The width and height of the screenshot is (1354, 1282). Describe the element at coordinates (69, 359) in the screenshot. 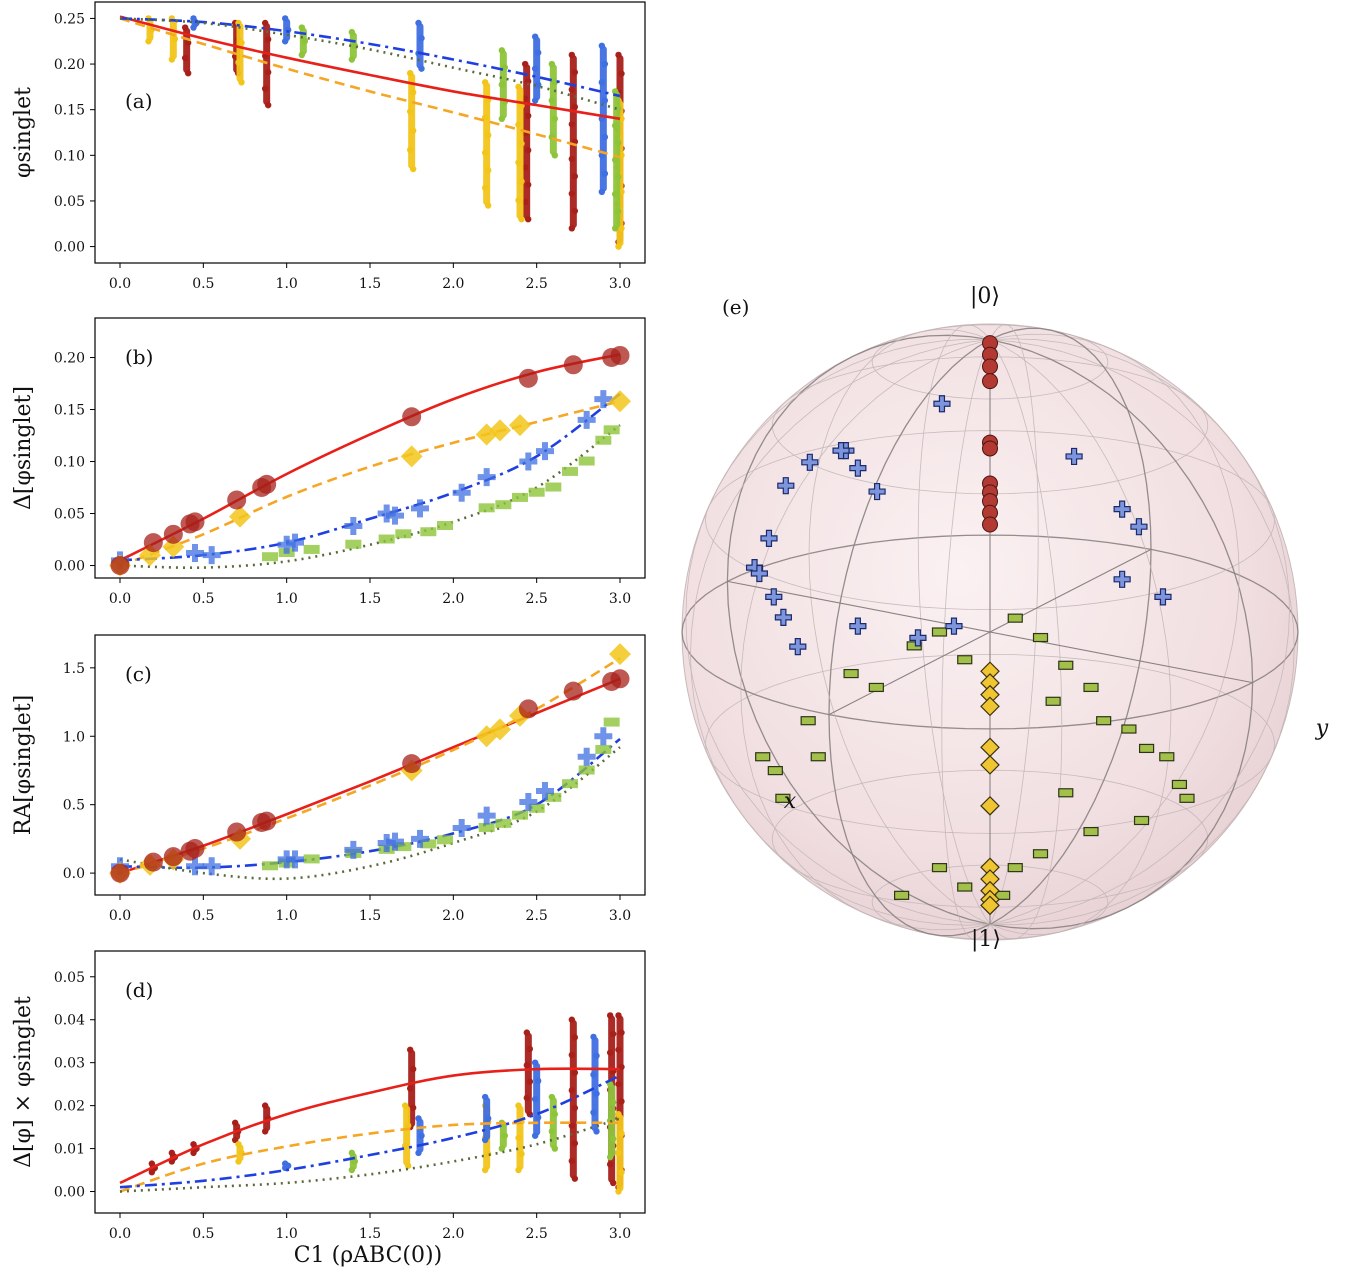

I see `y-tick-label: 0.20` at that location.